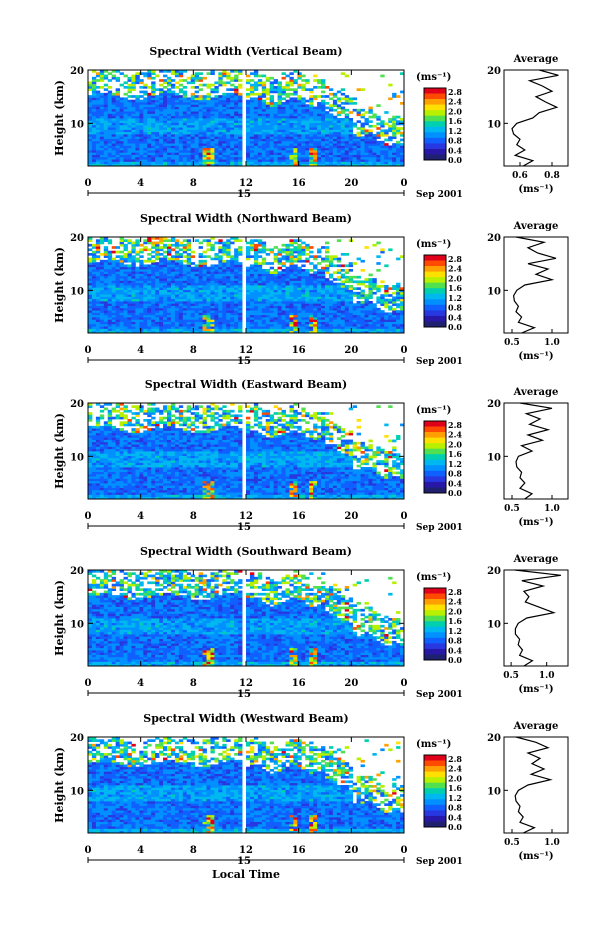 The height and width of the screenshot is (933, 616). I want to click on x-tick-label: 12, so click(246, 183).